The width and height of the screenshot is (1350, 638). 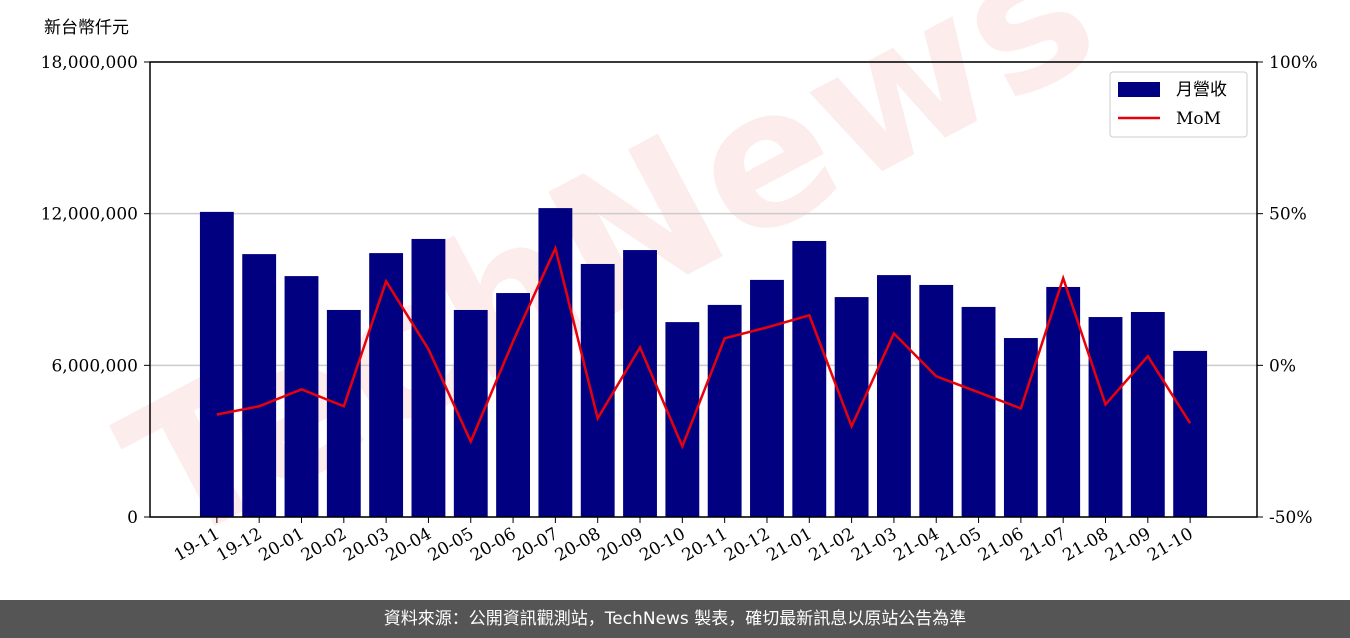 What do you see at coordinates (1293, 63) in the screenshot?
I see `y2-tick-label: 100%` at bounding box center [1293, 63].